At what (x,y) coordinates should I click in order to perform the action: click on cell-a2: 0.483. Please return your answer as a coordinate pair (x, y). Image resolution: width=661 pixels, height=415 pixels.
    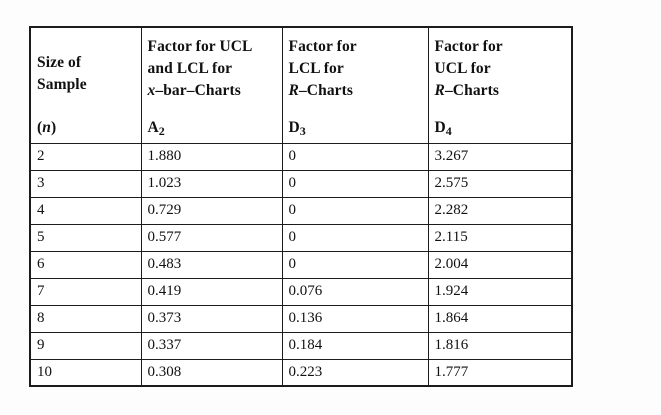
    Looking at the image, I should click on (211, 264).